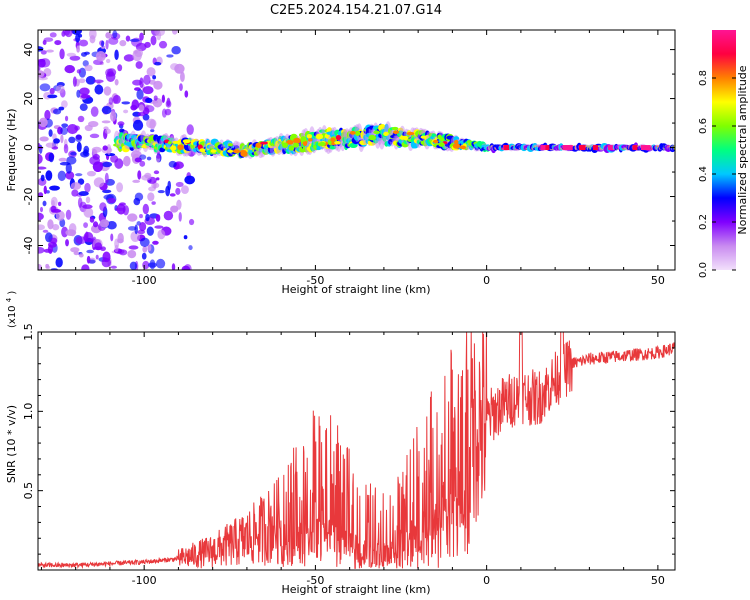 The width and height of the screenshot is (750, 600). I want to click on y-tick-label: 20, so click(28, 99).